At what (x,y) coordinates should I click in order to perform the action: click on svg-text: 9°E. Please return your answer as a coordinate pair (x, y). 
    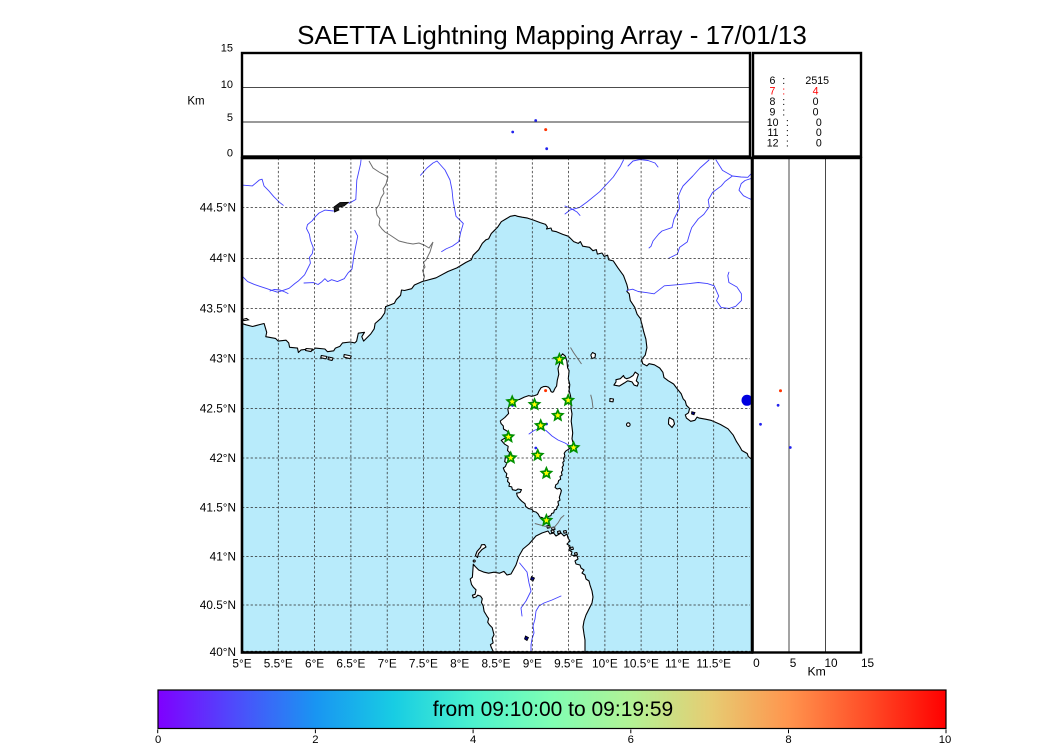
    Looking at the image, I should click on (532, 663).